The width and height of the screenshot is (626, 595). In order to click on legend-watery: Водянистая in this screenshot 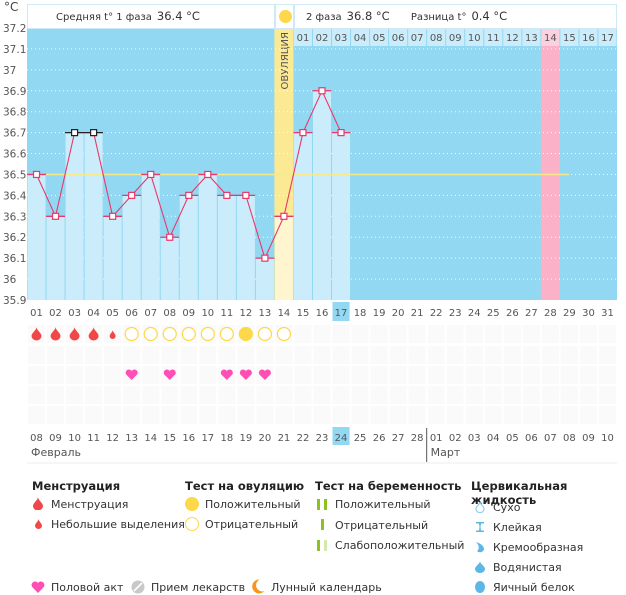, I will do `click(527, 567)`.